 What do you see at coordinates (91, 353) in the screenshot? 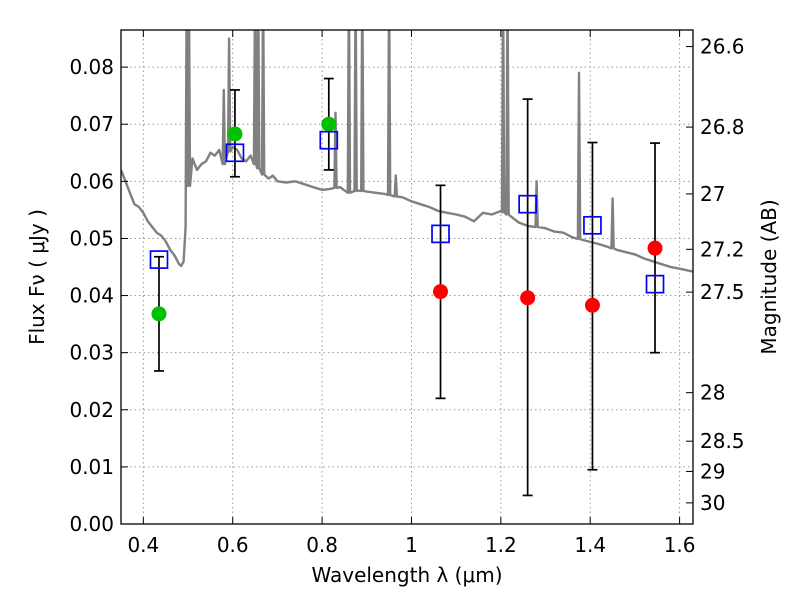
I see `y-tick-label: 0.03` at bounding box center [91, 353].